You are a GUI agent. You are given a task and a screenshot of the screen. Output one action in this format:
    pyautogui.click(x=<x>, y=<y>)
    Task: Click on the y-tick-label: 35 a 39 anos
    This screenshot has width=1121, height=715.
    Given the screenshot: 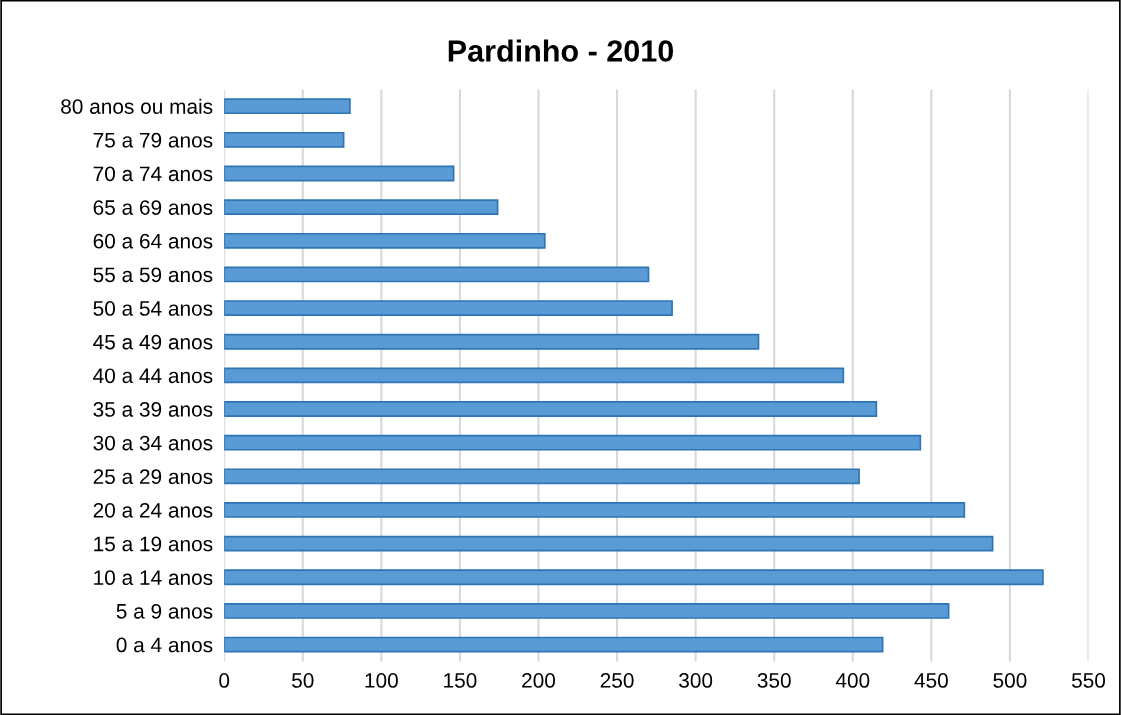 What is the action you would take?
    pyautogui.click(x=153, y=409)
    